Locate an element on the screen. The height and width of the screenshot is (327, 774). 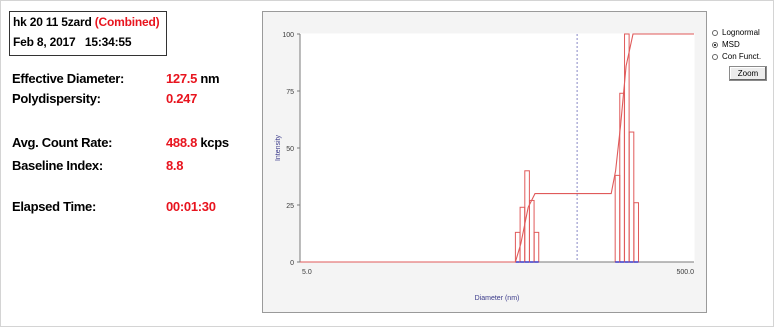
option-con-funct: Con Funct. is located at coordinates (736, 56).